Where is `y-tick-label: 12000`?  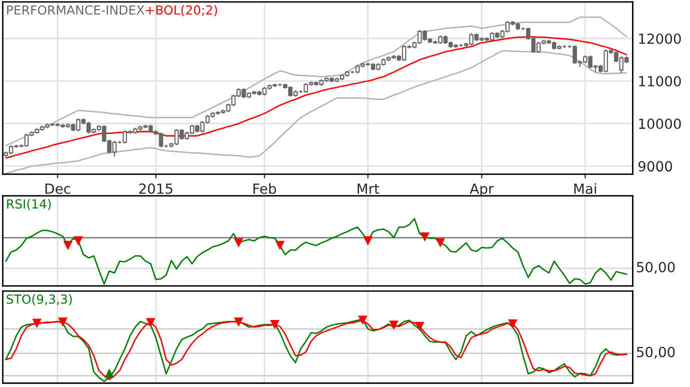 y-tick-label: 12000 is located at coordinates (660, 38).